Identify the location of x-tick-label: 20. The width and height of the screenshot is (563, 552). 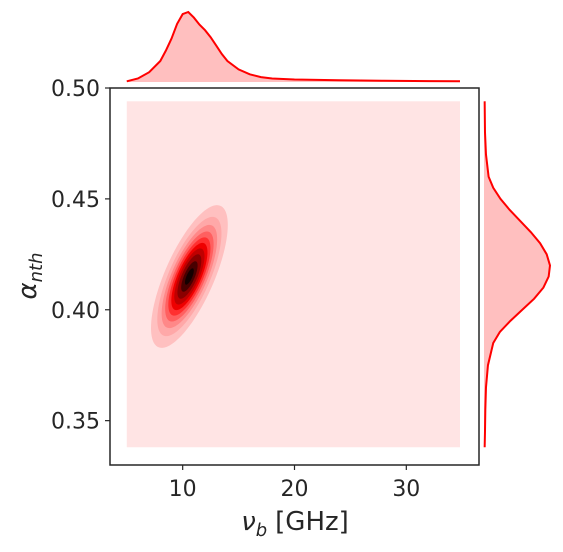
(295, 489).